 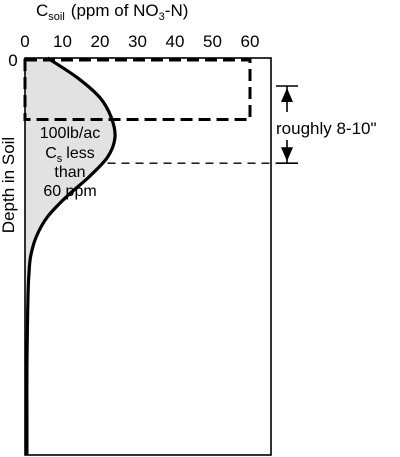 I want to click on x-tick-label: 40, so click(x=175, y=41).